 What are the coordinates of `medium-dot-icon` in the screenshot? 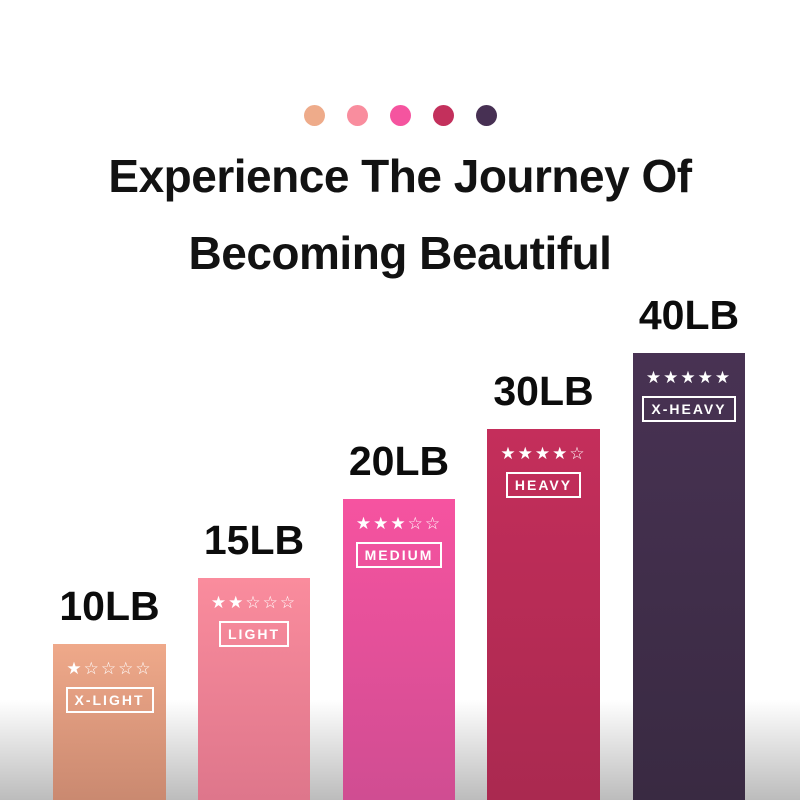 It's located at (400, 115).